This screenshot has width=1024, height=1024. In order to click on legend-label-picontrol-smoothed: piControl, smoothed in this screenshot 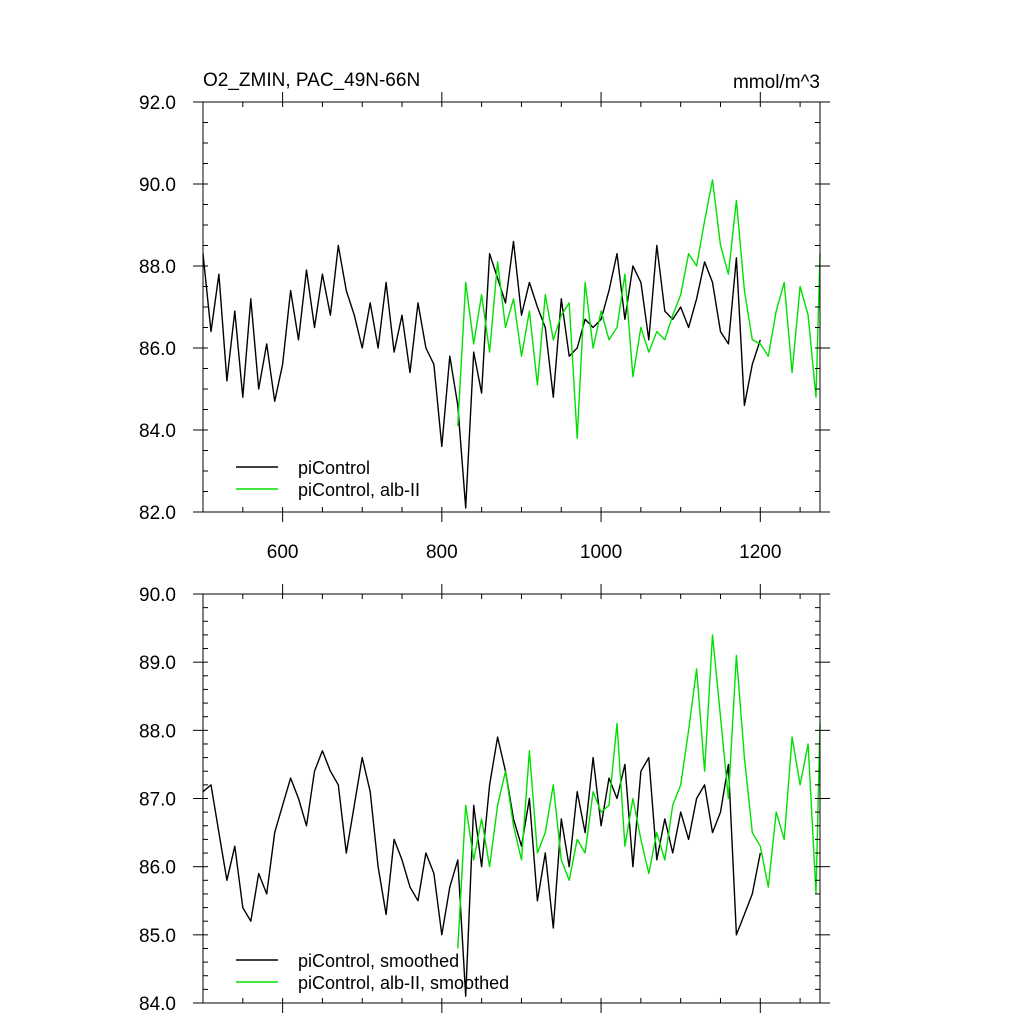, I will do `click(378, 961)`.